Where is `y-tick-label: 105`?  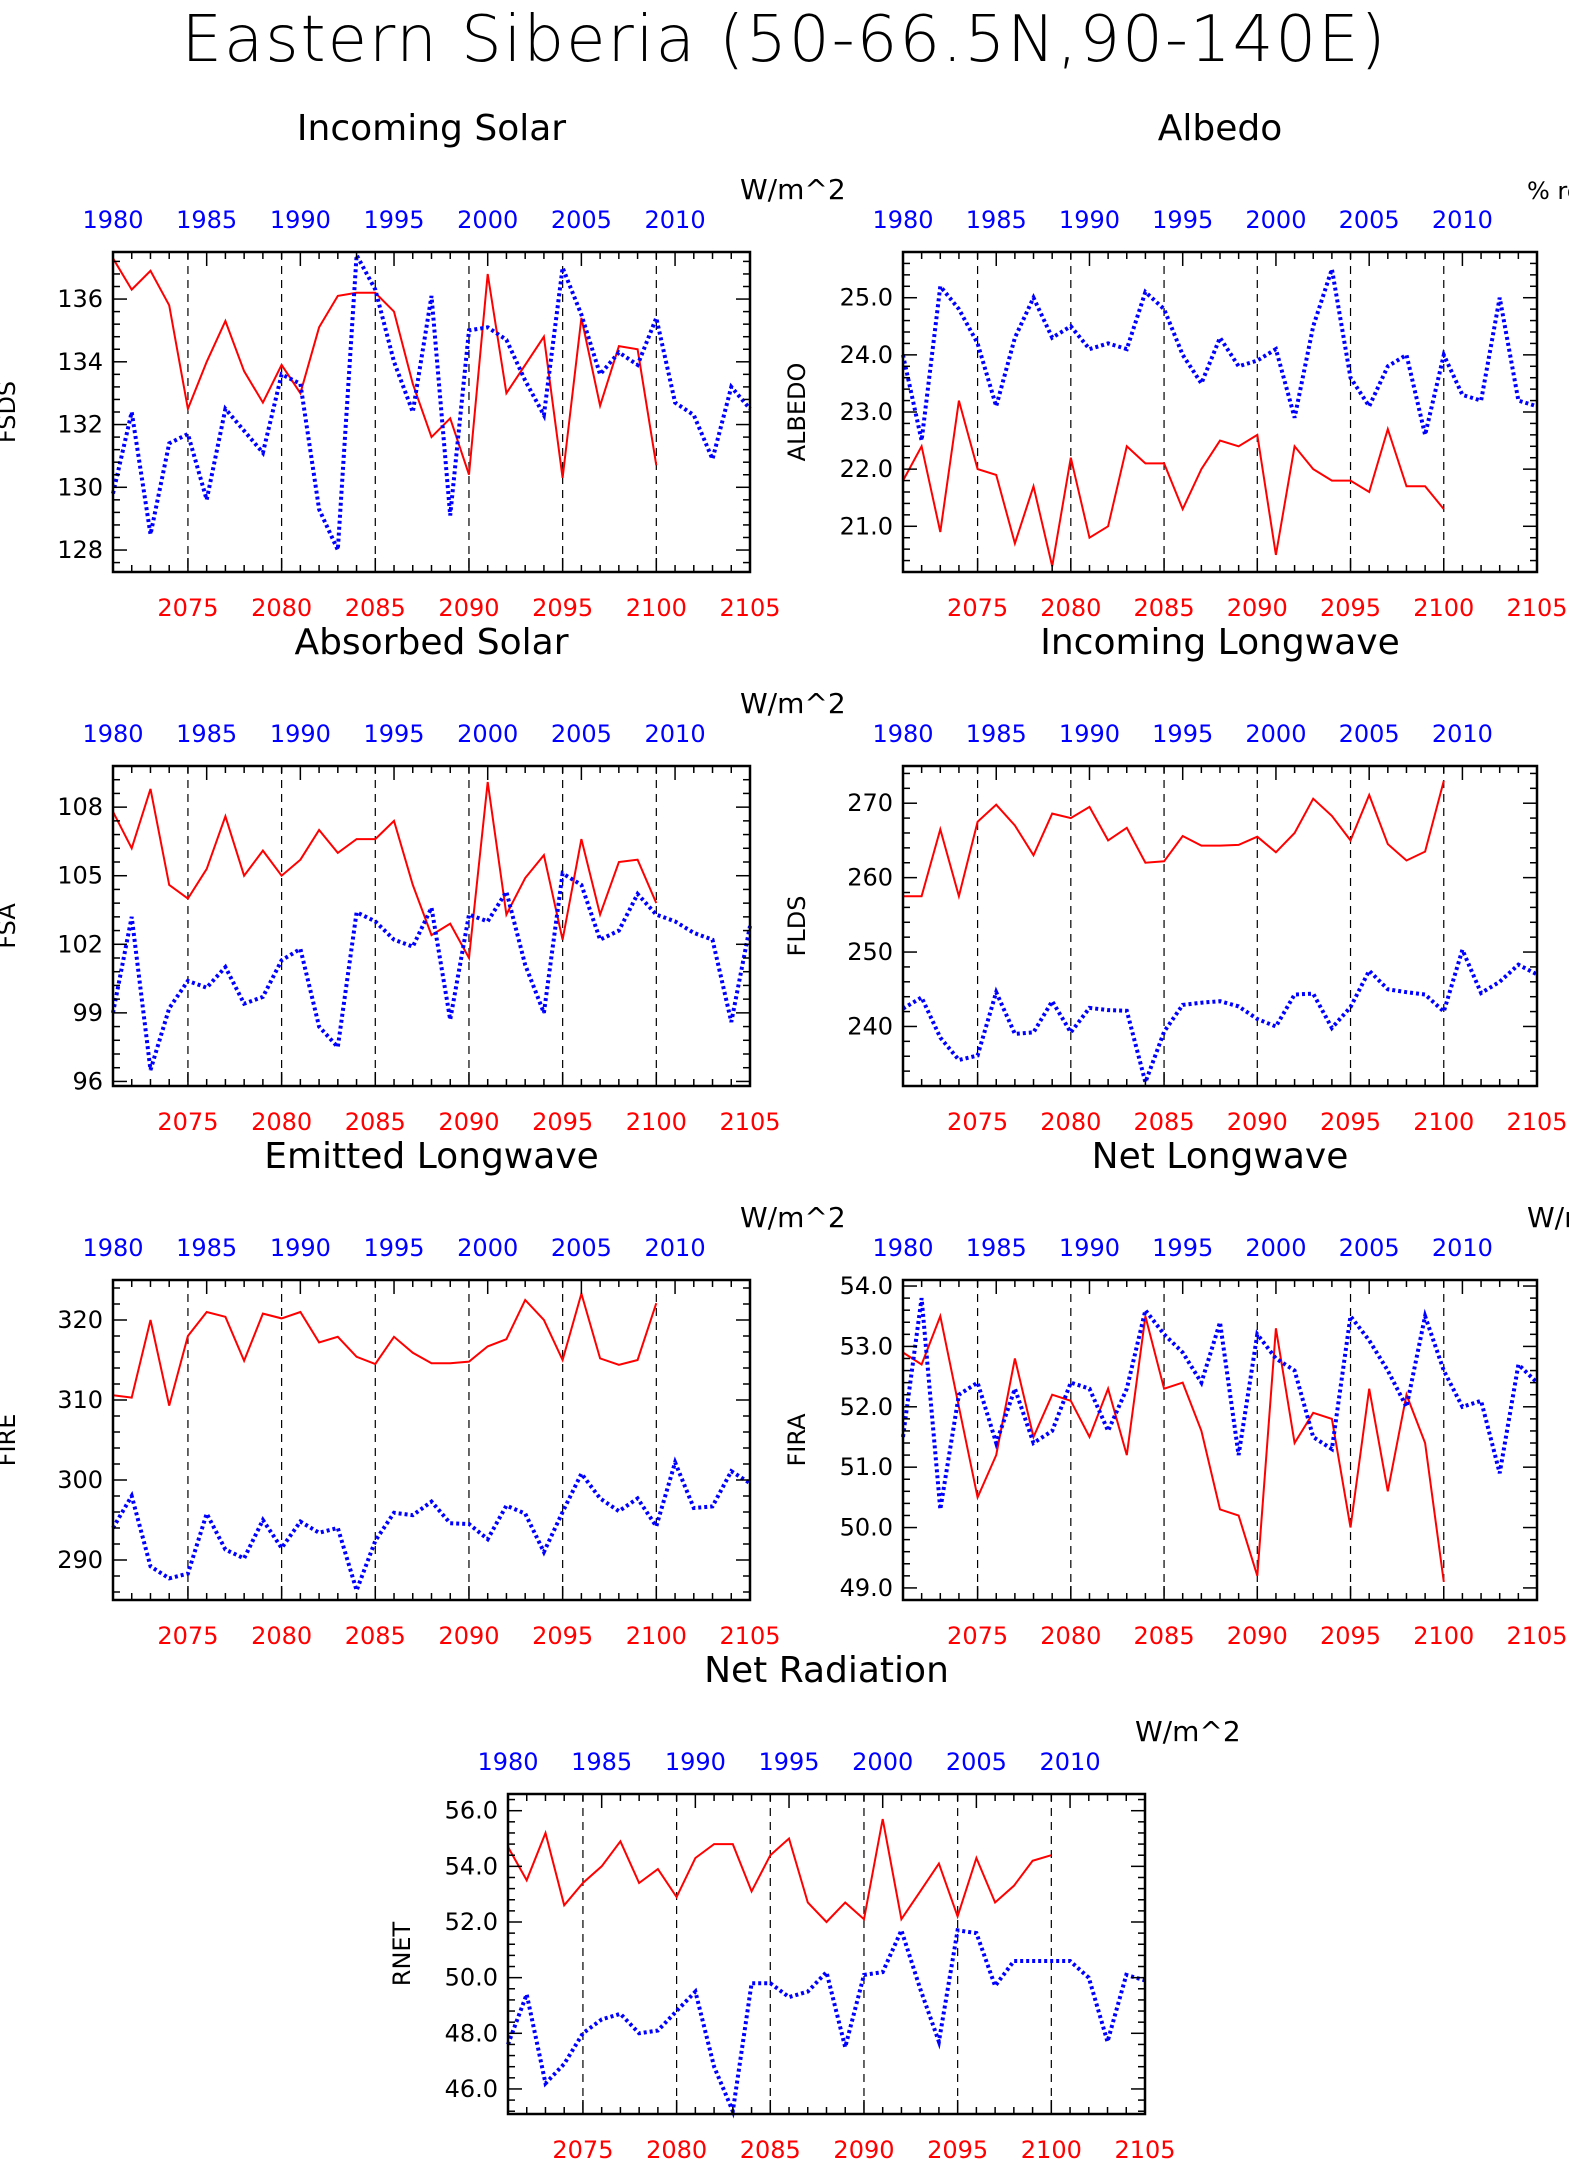
y-tick-label: 105 is located at coordinates (80, 876).